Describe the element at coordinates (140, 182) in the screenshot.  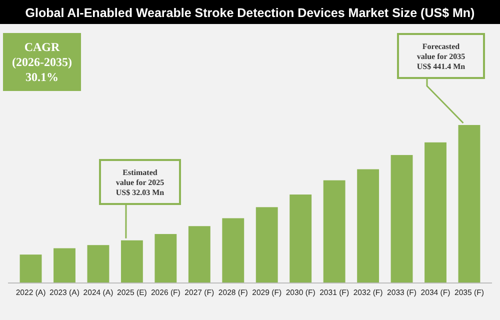
I see `annotation: Estimated value for 2025 US$ 32.03 Mn` at that location.